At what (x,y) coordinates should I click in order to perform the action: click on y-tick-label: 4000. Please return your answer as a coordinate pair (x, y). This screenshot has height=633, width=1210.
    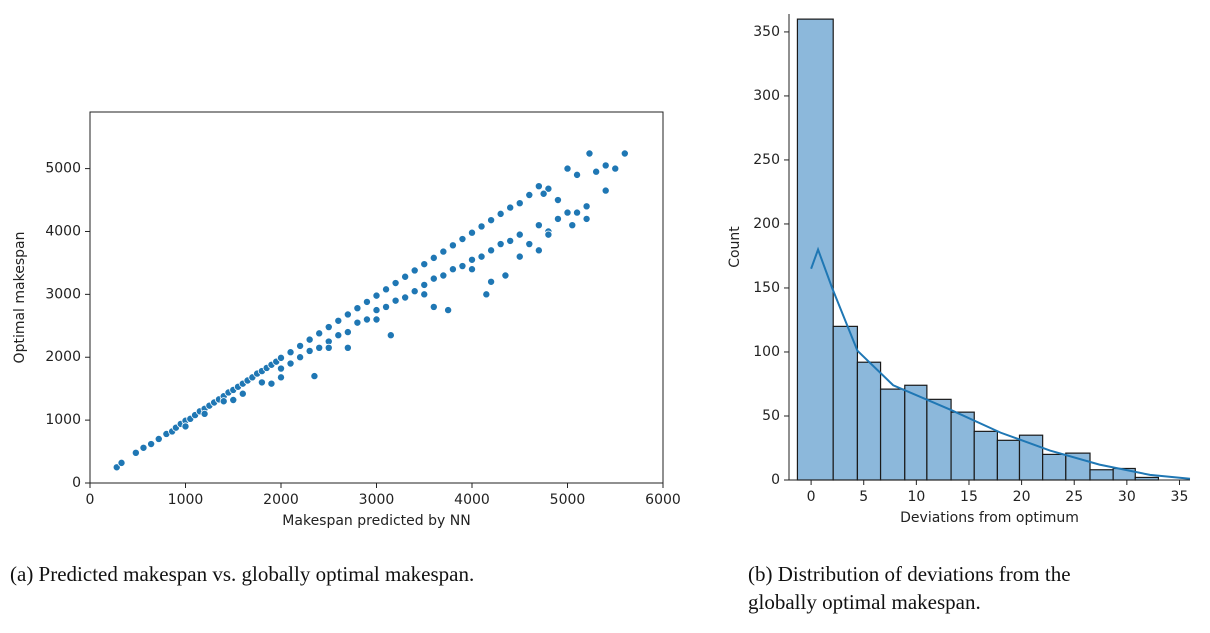
    Looking at the image, I should click on (63, 231).